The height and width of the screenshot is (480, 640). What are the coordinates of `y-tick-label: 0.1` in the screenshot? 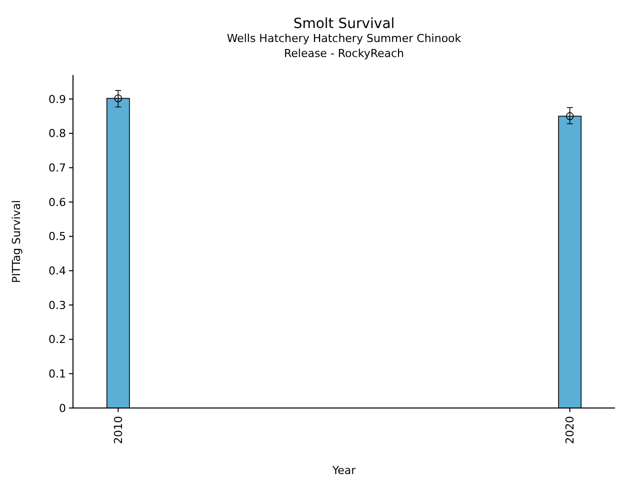 It's located at (57, 374).